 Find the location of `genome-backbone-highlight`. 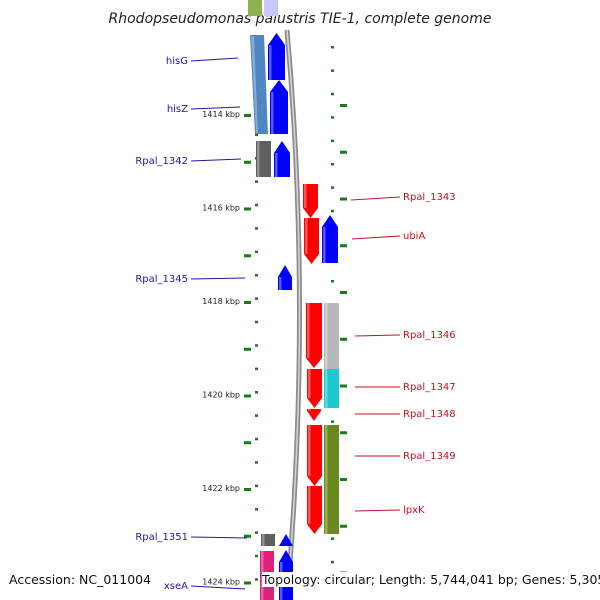

genome-backbone-highlight is located at coordinates (293, 314).